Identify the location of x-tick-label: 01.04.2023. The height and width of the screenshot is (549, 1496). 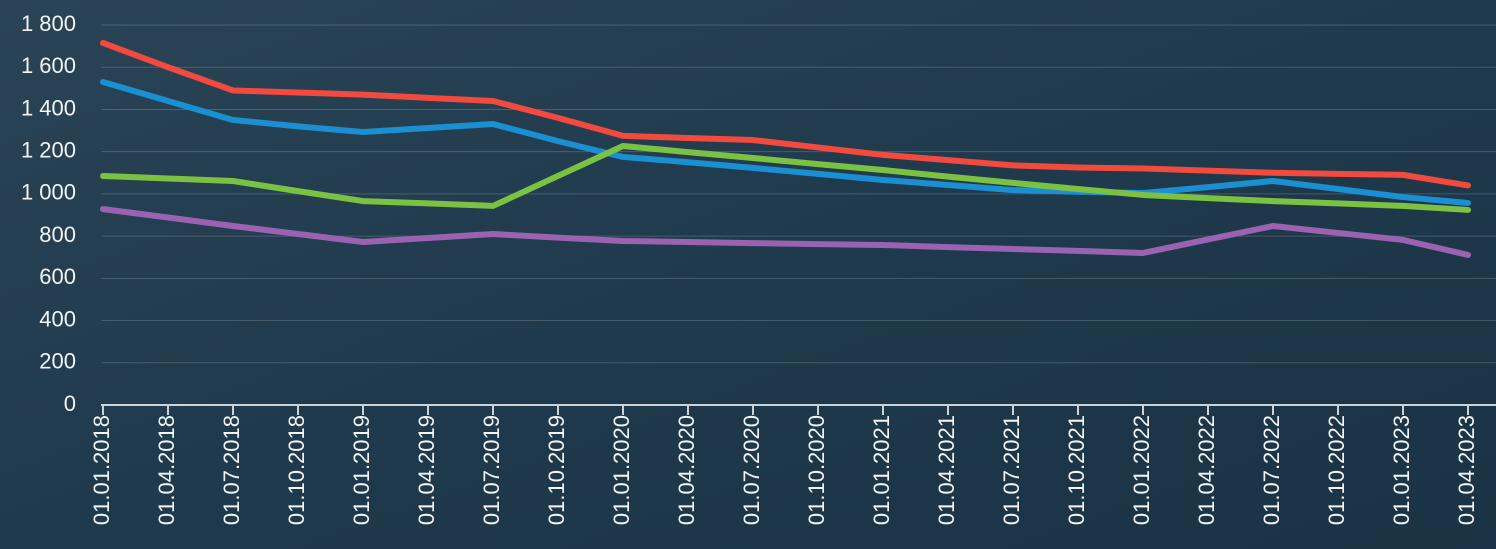
(1466, 470).